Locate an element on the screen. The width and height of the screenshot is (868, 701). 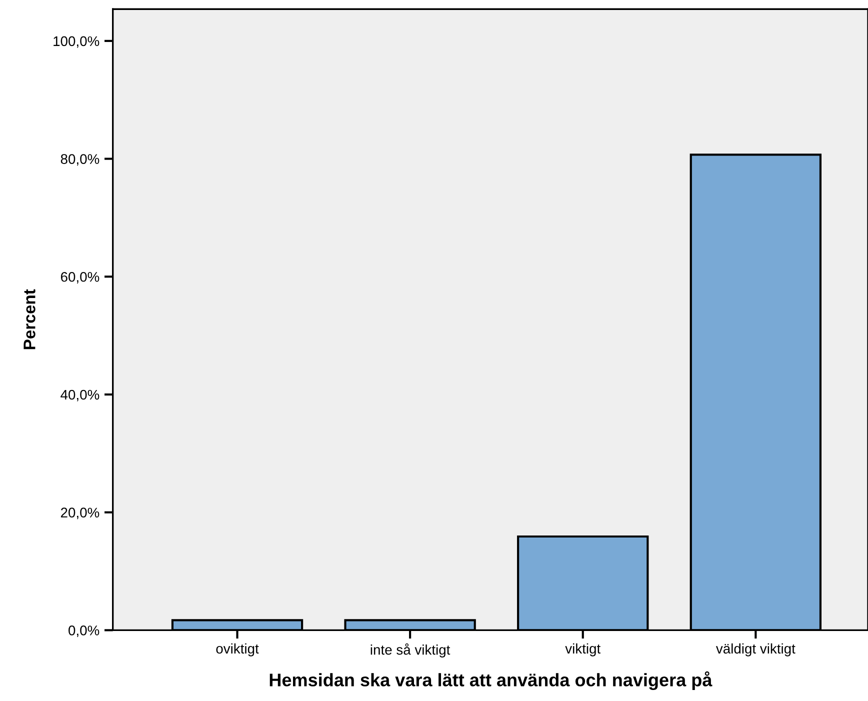
x-tick-label: oviktigt is located at coordinates (237, 649).